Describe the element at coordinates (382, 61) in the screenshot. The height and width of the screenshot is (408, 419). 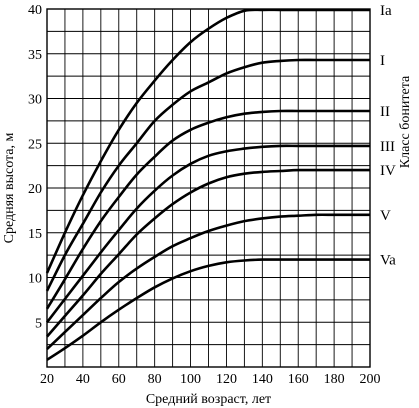
I see `series-label-I: I` at that location.